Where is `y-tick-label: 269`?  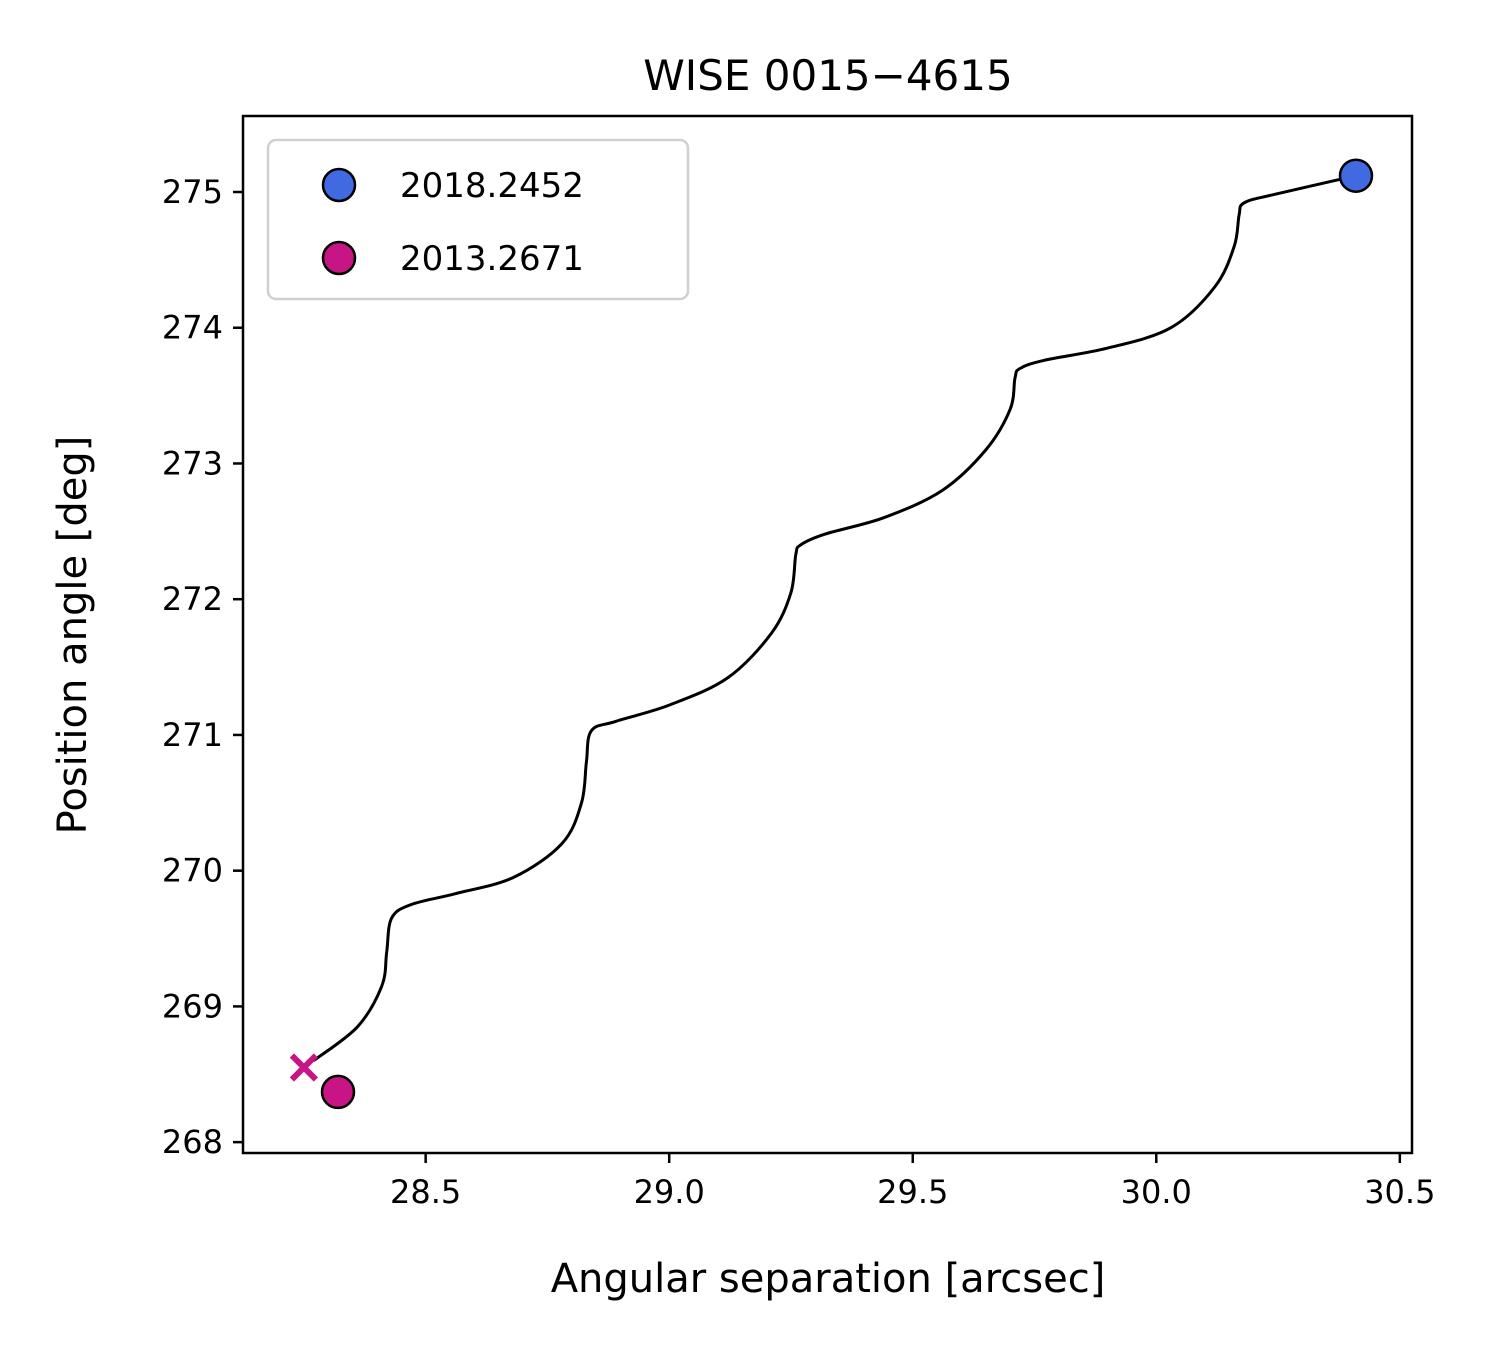 y-tick-label: 269 is located at coordinates (192, 1006).